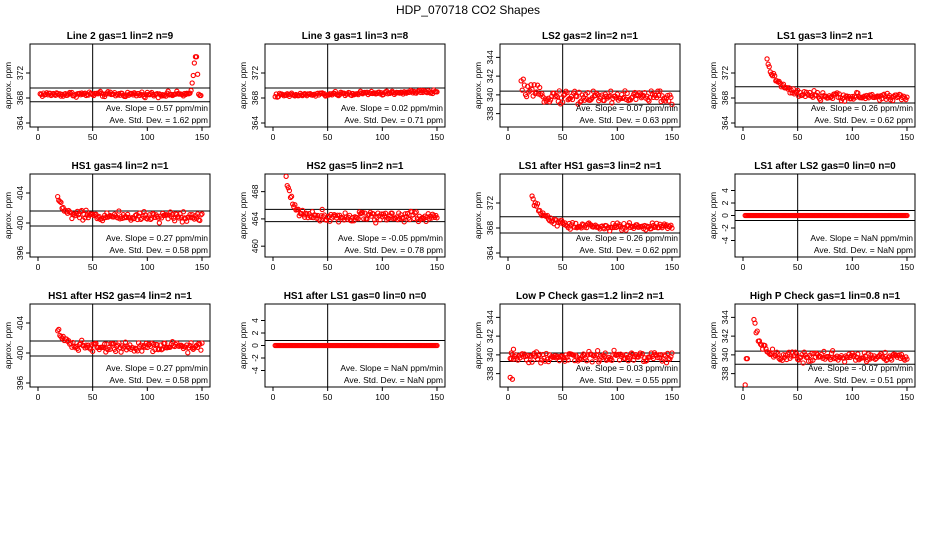  I want to click on y-tick-label: 342, so click(725, 336).